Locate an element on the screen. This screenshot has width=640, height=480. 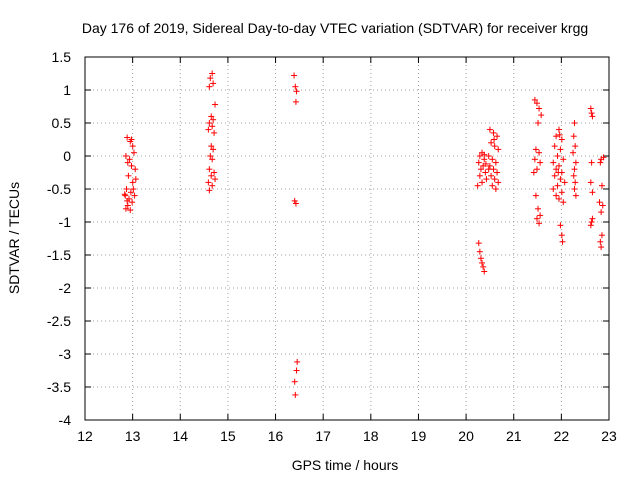
y-tick-label: 1 is located at coordinates (67, 90).